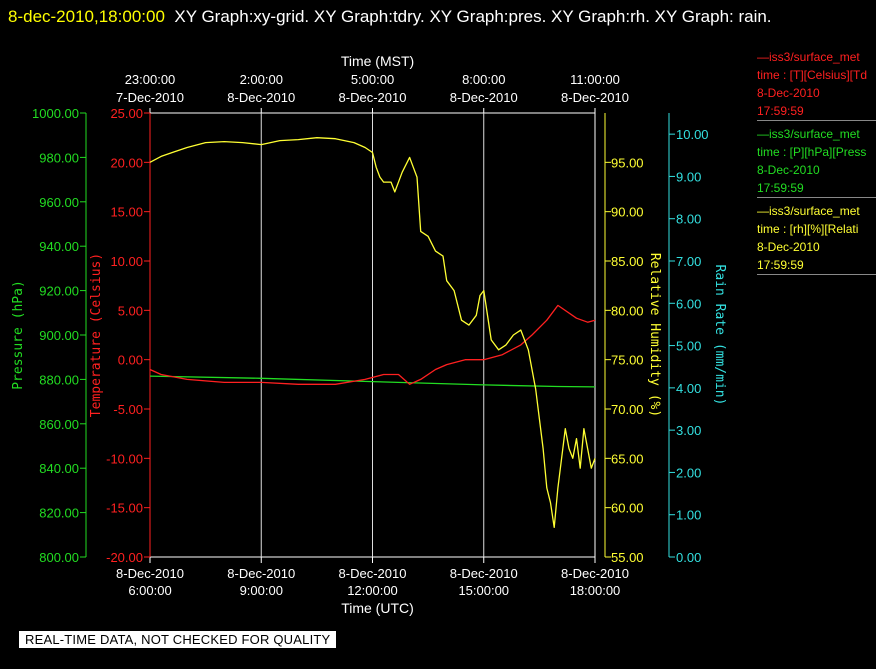 The height and width of the screenshot is (669, 876). I want to click on rh-axis-title: Relative Humidity (%), so click(654, 335).